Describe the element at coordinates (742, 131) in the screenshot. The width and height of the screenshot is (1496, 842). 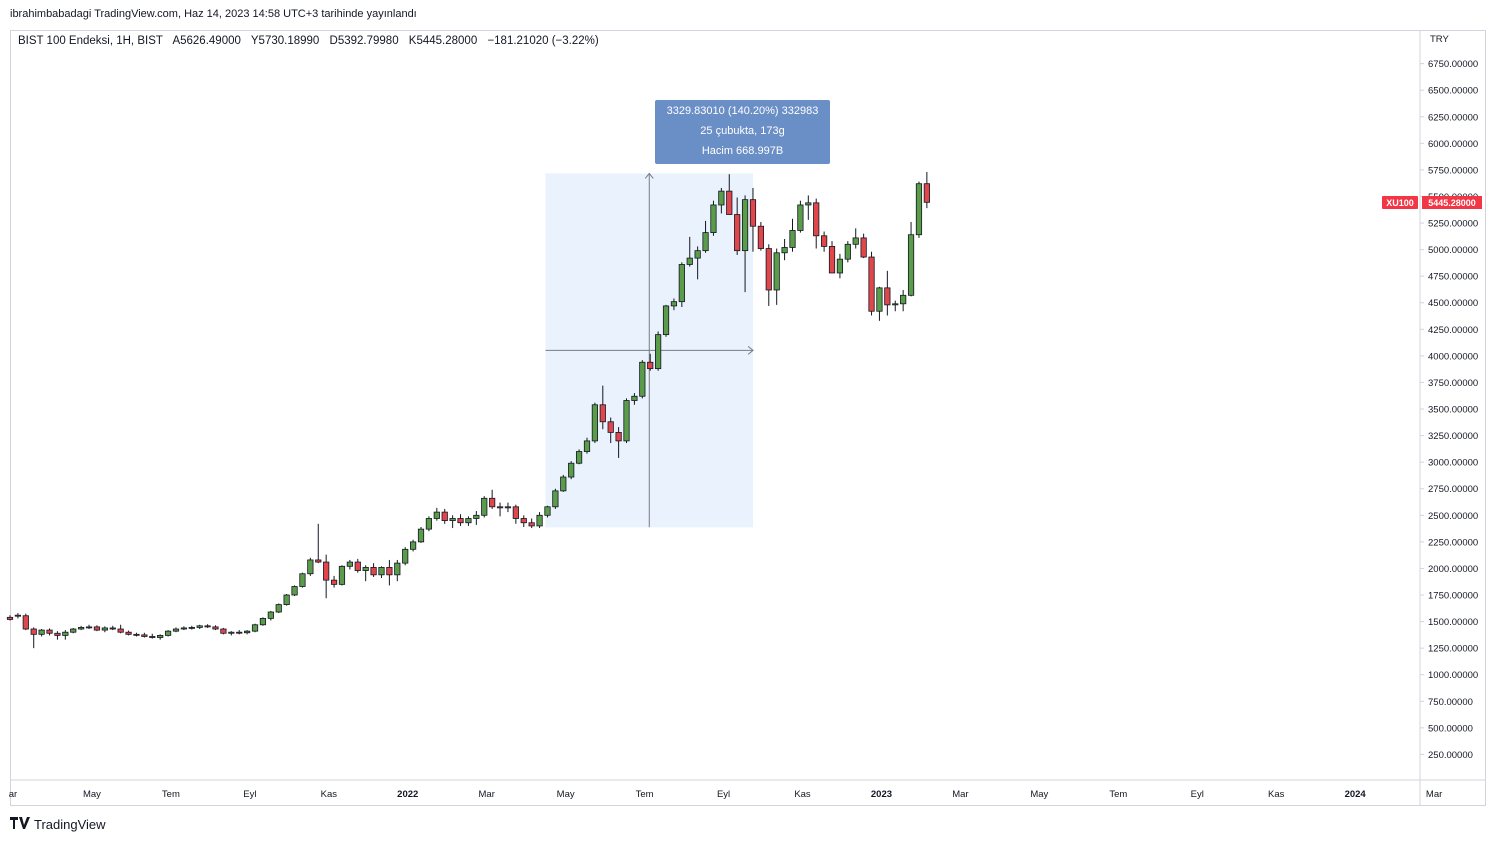
I see `measure-bar-count: 25 çubukta, 173g` at that location.